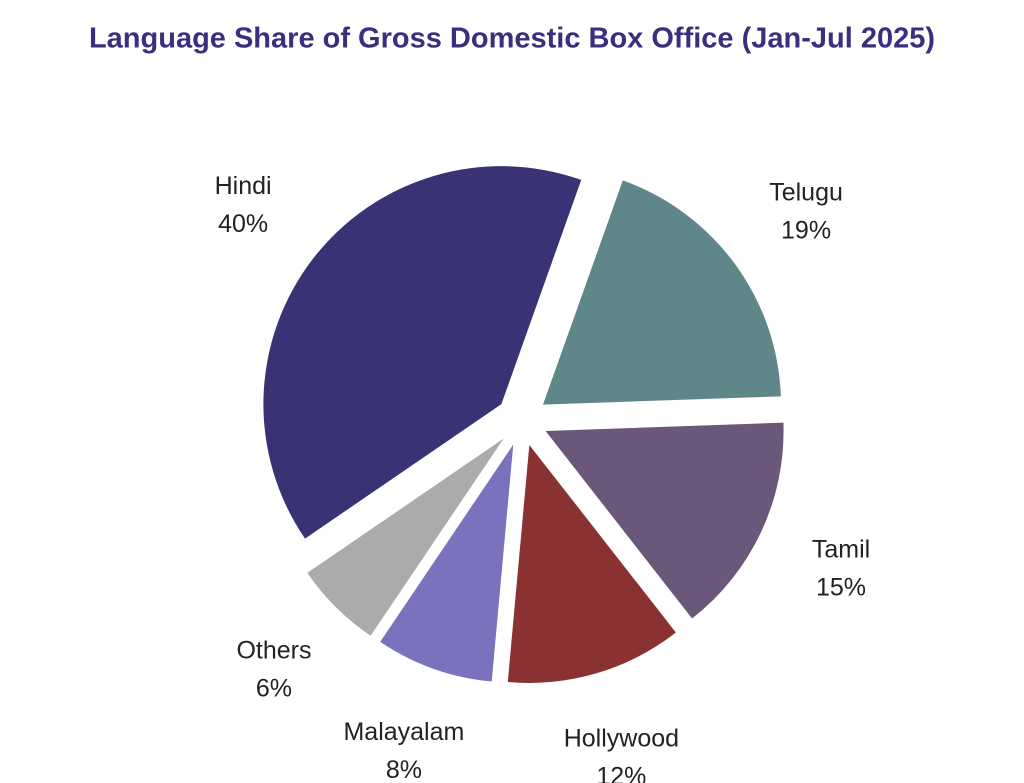 This screenshot has width=1024, height=783. Describe the element at coordinates (806, 231) in the screenshot. I see `slice-value-label: 19%` at that location.